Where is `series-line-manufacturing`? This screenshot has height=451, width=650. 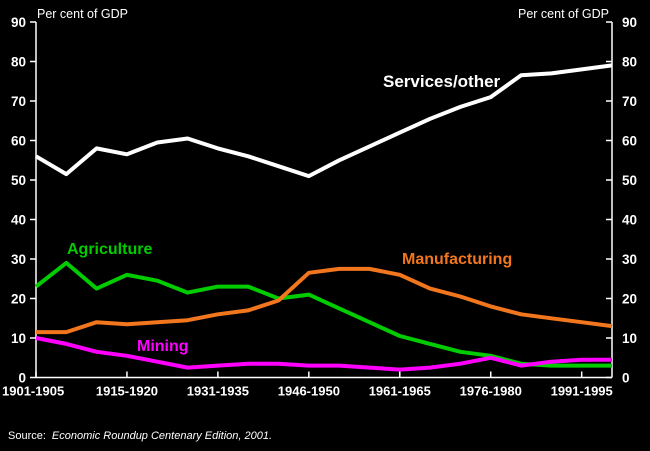 series-line-manufacturing is located at coordinates (324, 300).